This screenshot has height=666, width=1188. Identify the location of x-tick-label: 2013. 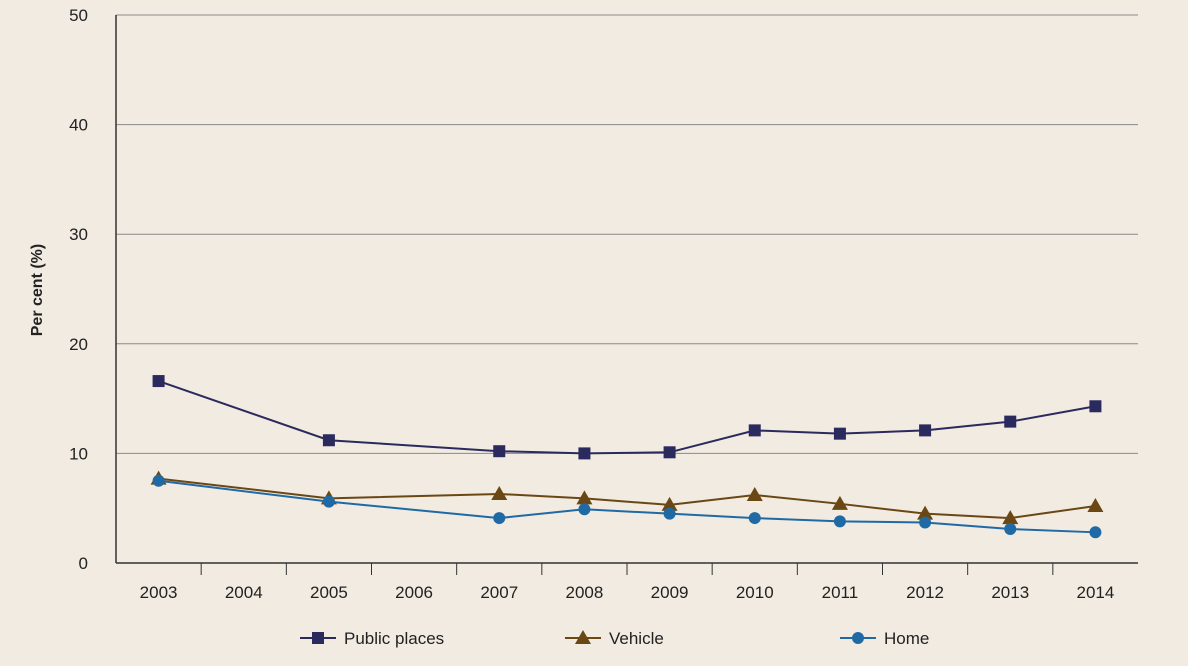
(1010, 592).